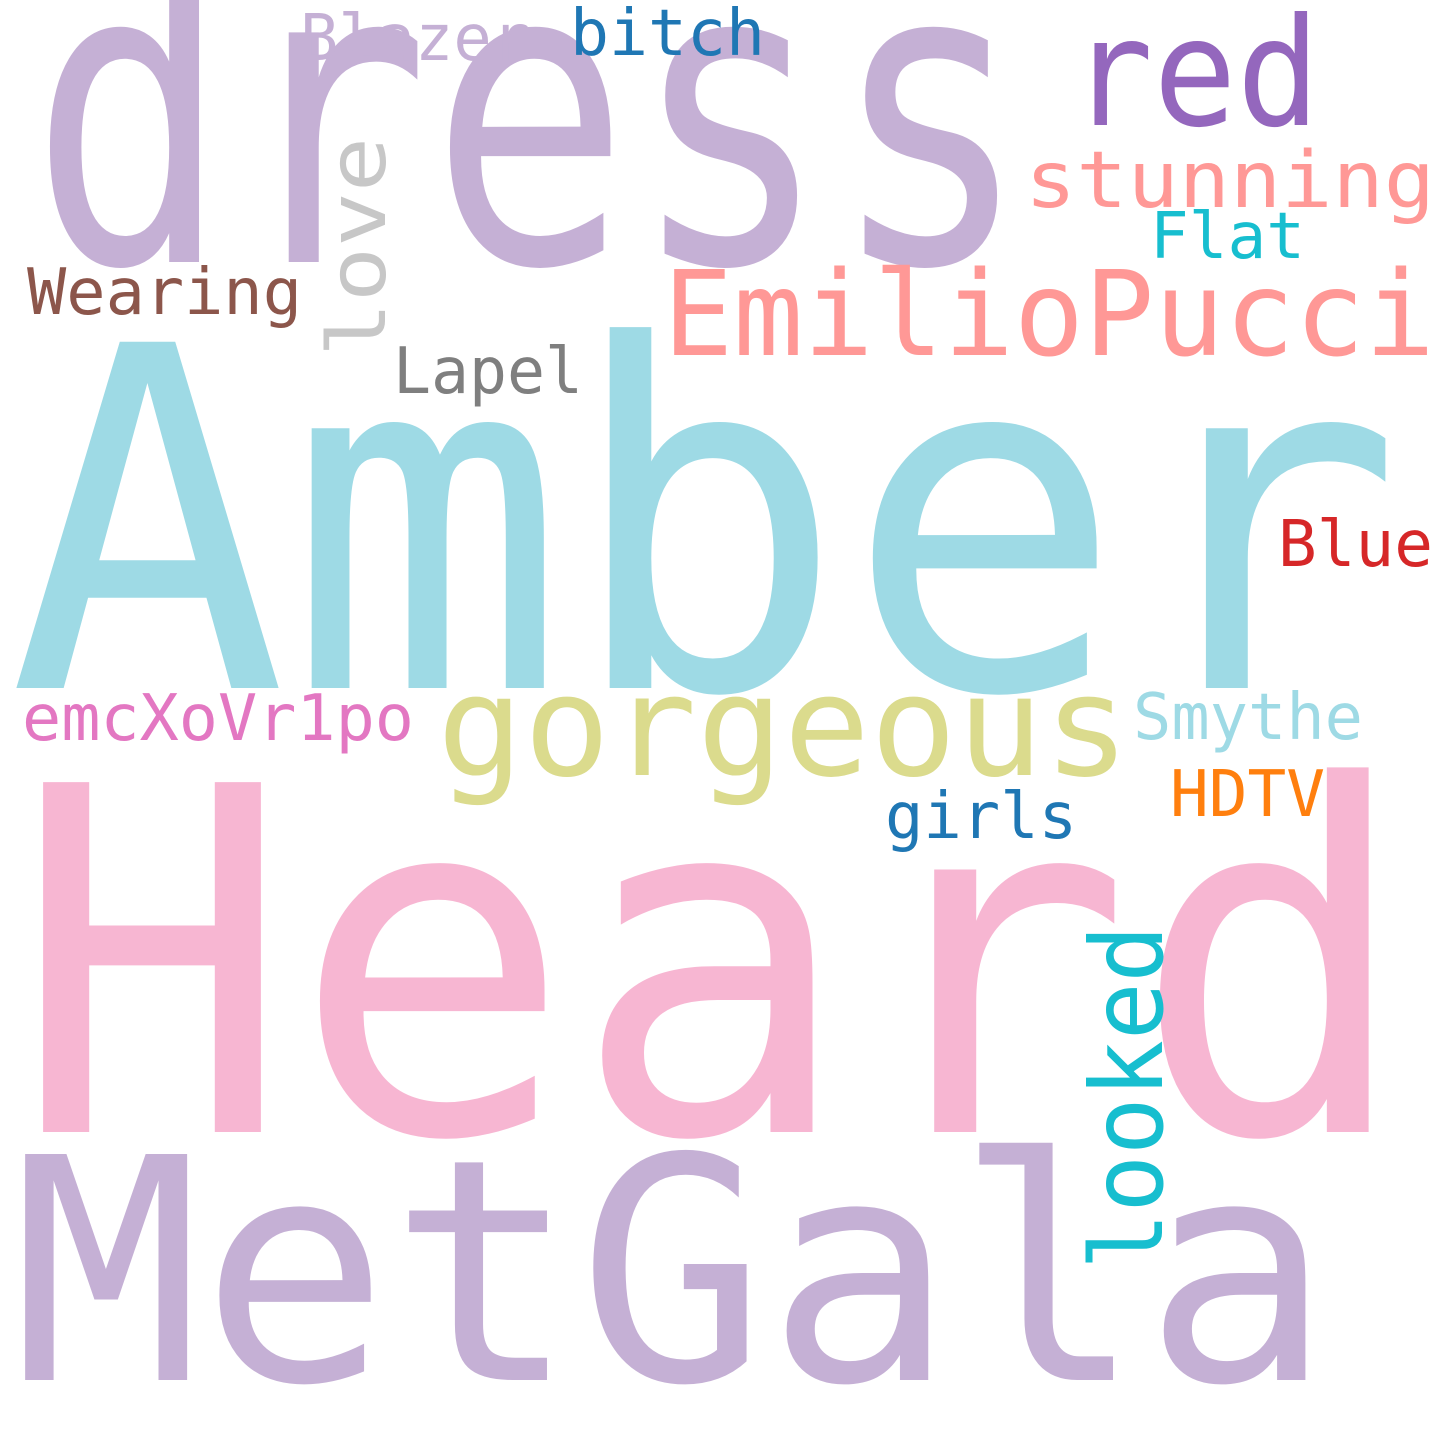 This screenshot has width=1440, height=1440. What do you see at coordinates (1195, 80) in the screenshot?
I see `word-red: red` at bounding box center [1195, 80].